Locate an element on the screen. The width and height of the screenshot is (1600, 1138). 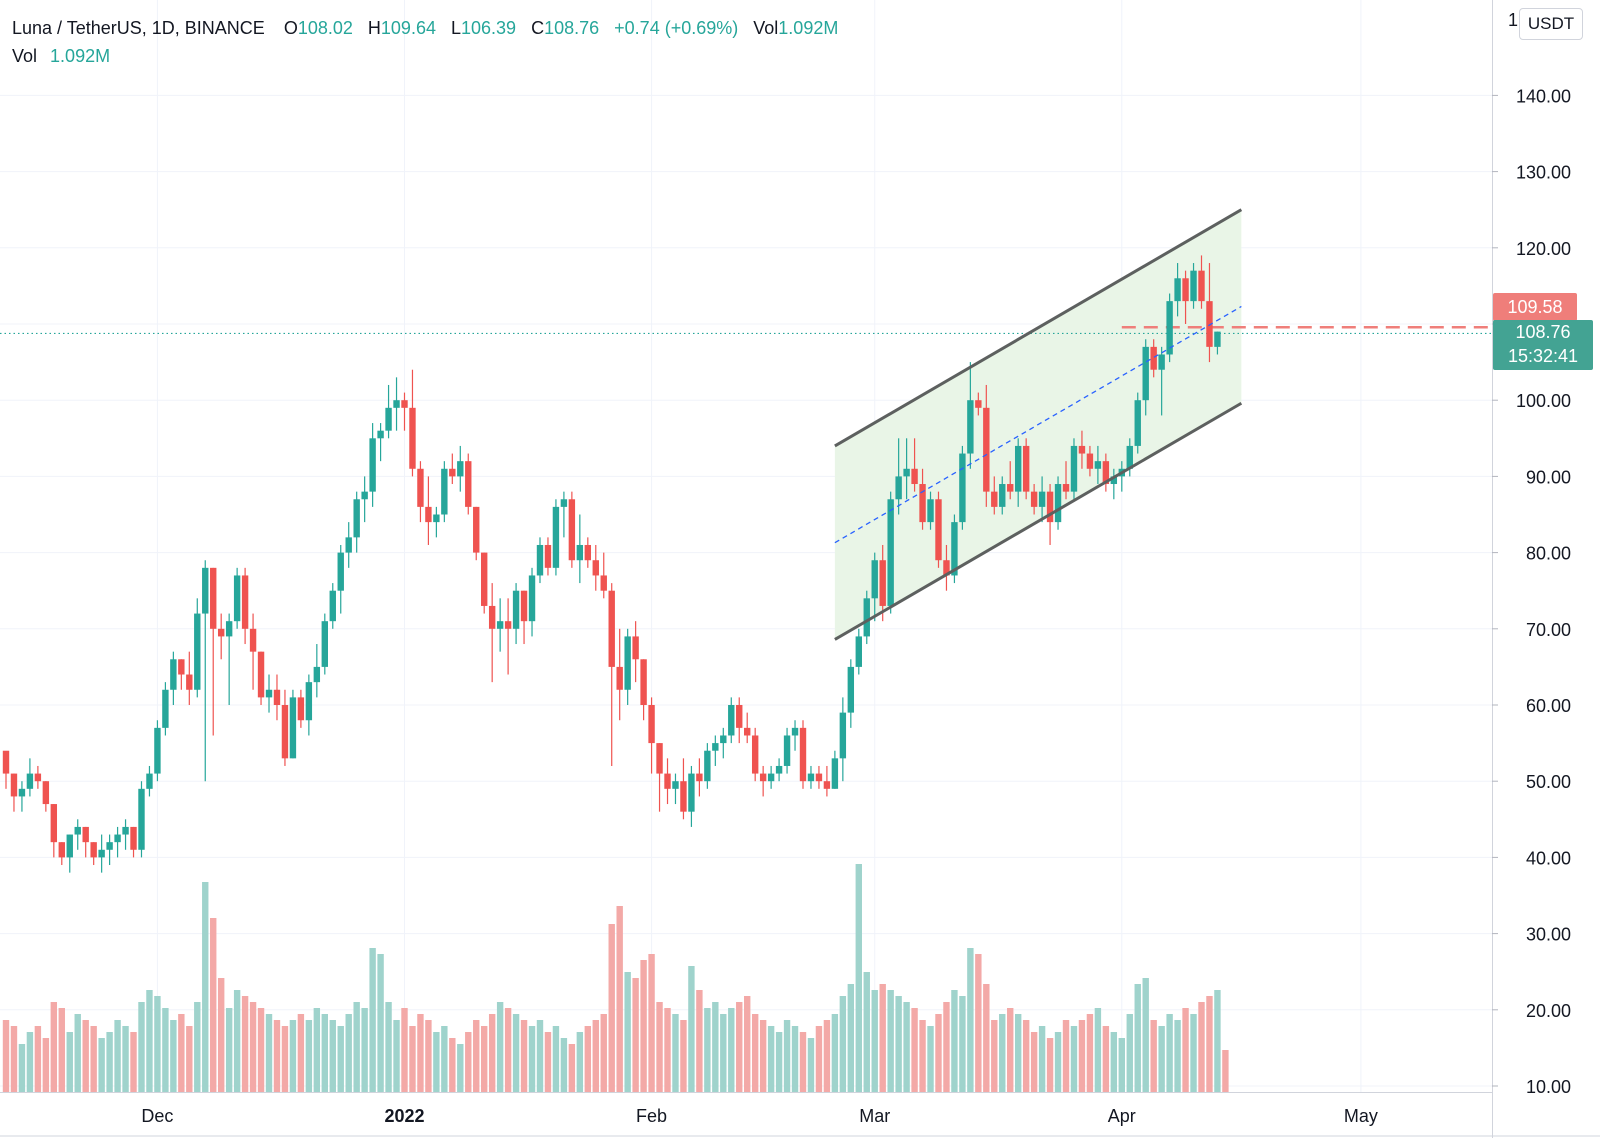
currency-button: USDT is located at coordinates (1551, 24).